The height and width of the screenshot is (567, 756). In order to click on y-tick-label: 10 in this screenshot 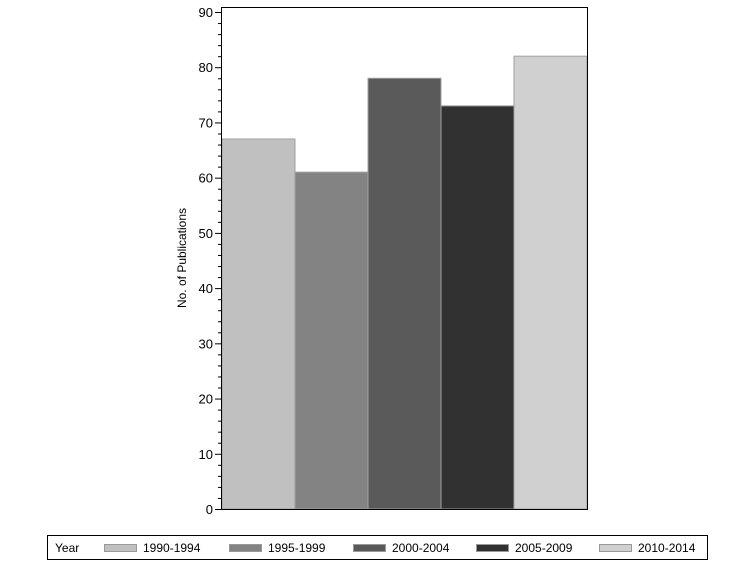, I will do `click(206, 454)`.